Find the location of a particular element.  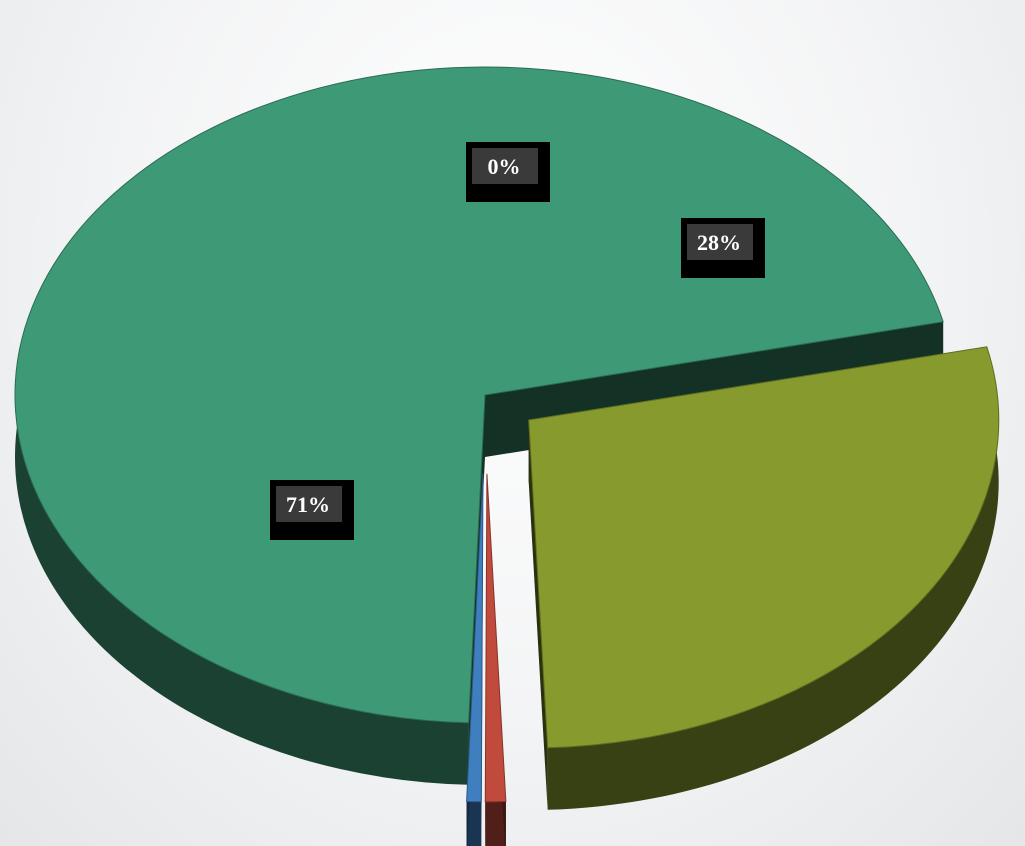

data-label-2: 0% is located at coordinates (508, 172).